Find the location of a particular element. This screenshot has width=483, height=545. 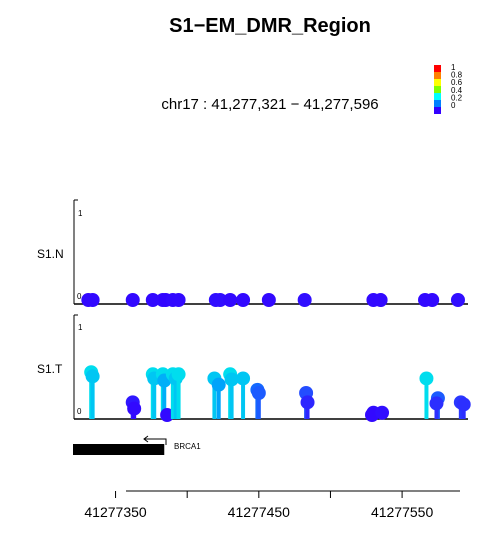

color-legend-label-0: 1 is located at coordinates (453, 67).